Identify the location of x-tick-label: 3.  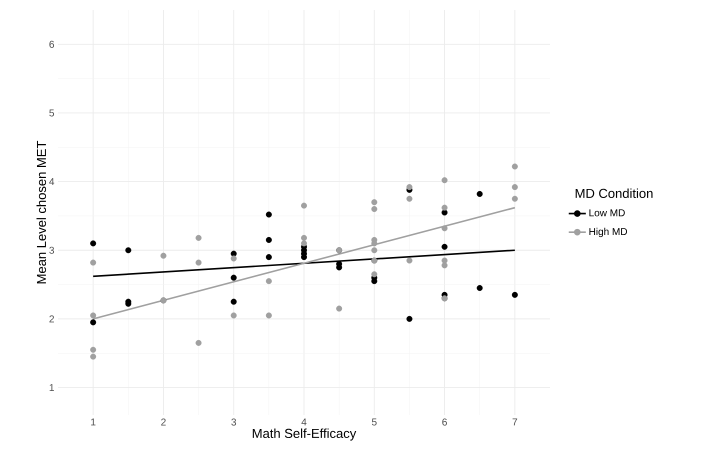
(233, 422).